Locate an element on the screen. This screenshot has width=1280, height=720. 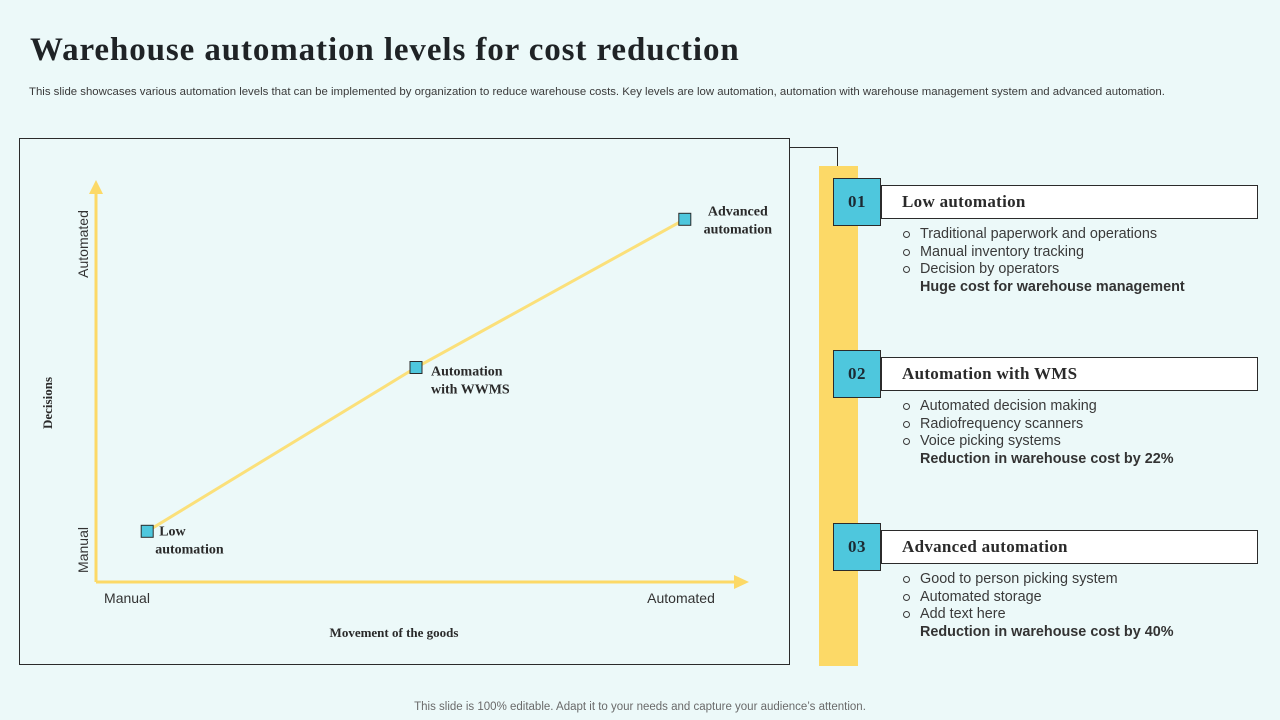
y-tick-automated: Automated is located at coordinates (83, 244).